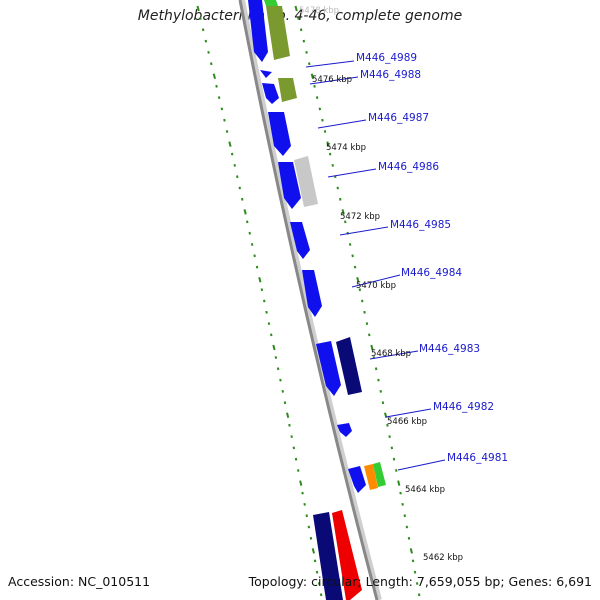 The height and width of the screenshot is (600, 600). I want to click on gene-label-m446-4988: M446_4988, so click(390, 75).